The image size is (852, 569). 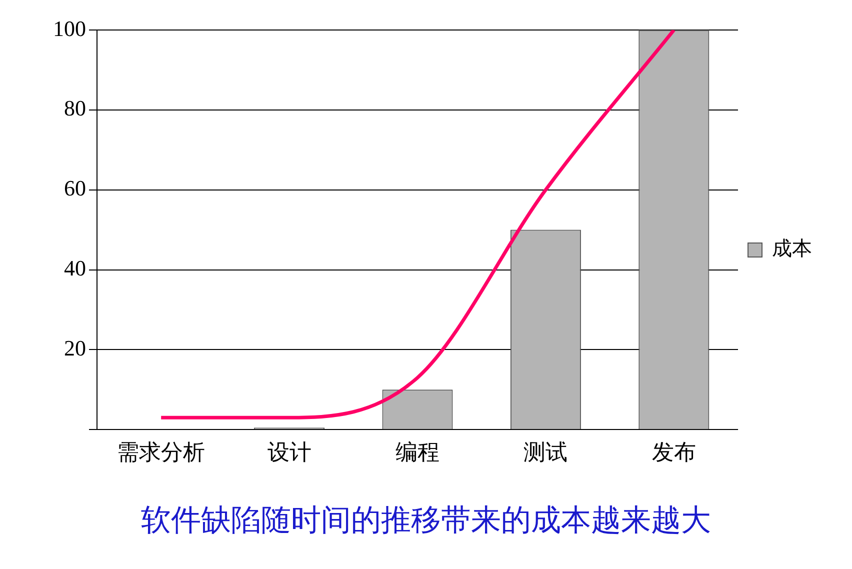 What do you see at coordinates (75, 347) in the screenshot?
I see `y-tick-label: 20` at bounding box center [75, 347].